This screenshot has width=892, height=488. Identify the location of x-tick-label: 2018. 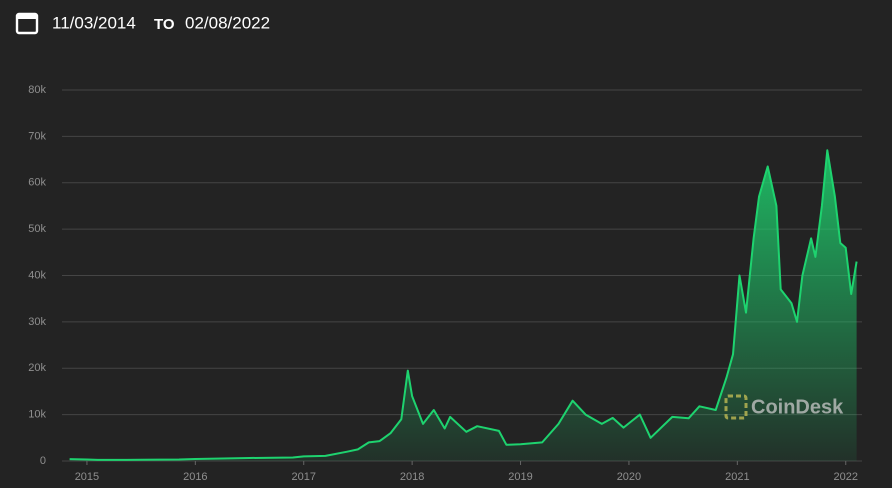
(412, 477).